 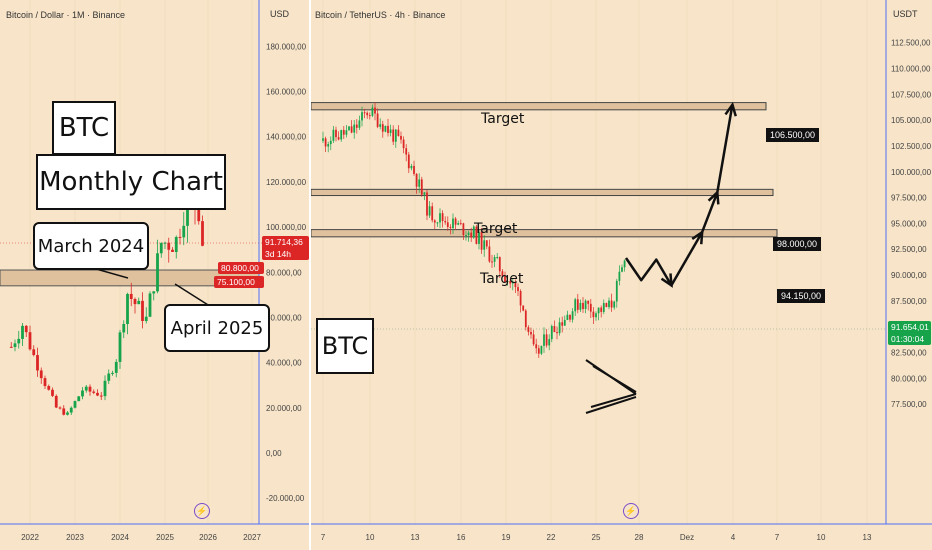 I want to click on target-value-tag-1: 106.500,00, so click(x=793, y=135).